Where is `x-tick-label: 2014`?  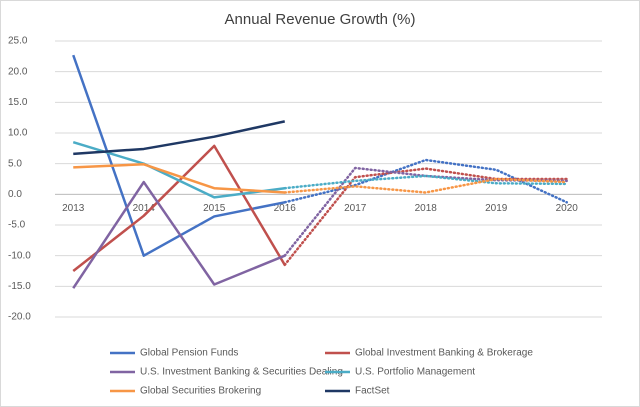 x-tick-label: 2014 is located at coordinates (144, 208).